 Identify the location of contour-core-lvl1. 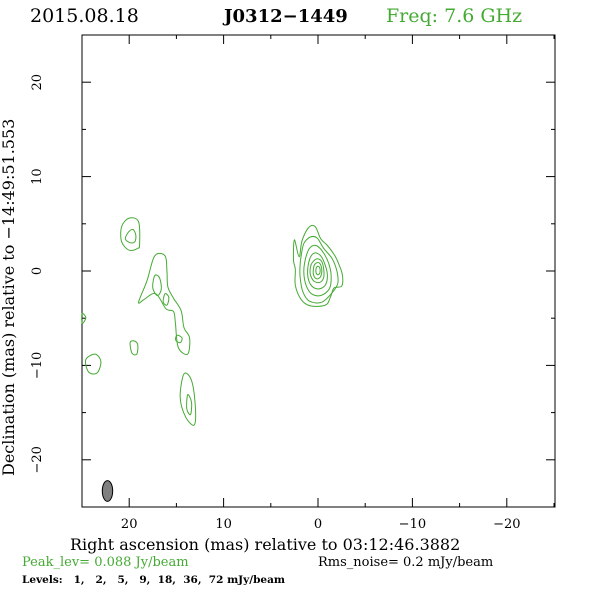
(318, 265).